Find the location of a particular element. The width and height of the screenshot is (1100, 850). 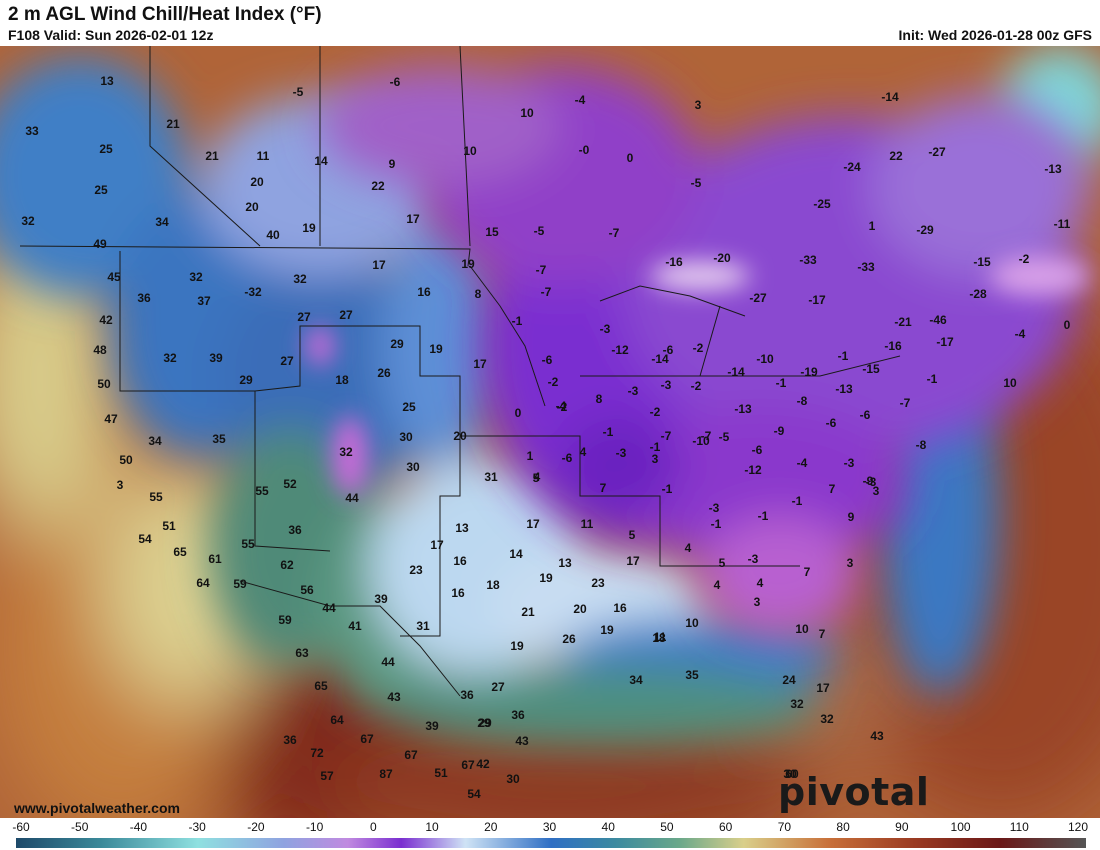

temperature-label: 54 is located at coordinates (474, 794).